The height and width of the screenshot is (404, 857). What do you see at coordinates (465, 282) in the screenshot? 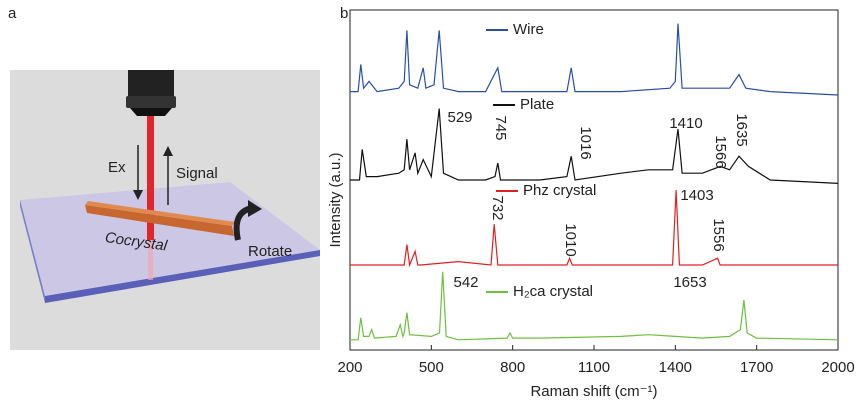
I see `peak-label: 542` at bounding box center [465, 282].